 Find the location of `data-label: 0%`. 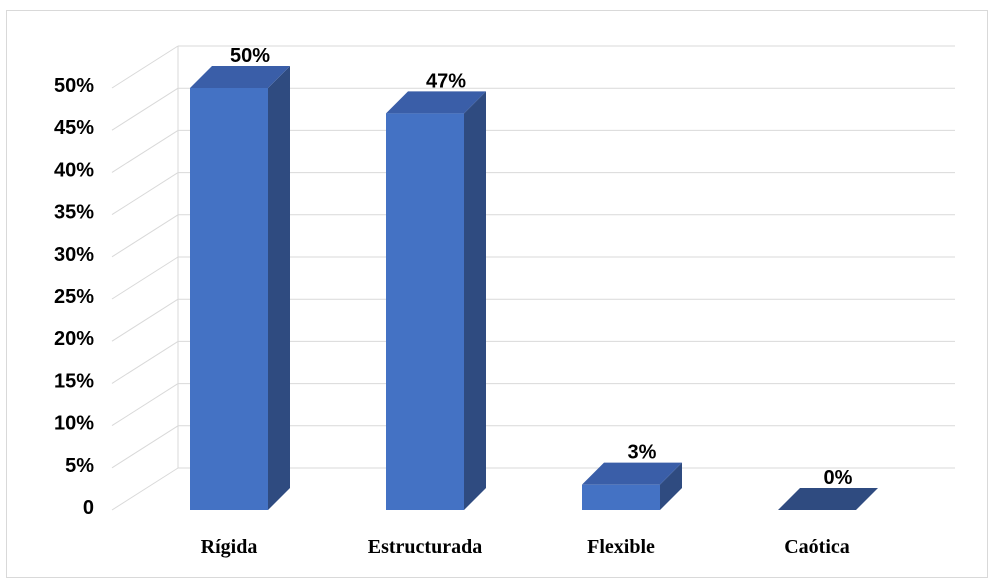

data-label: 0% is located at coordinates (838, 478).